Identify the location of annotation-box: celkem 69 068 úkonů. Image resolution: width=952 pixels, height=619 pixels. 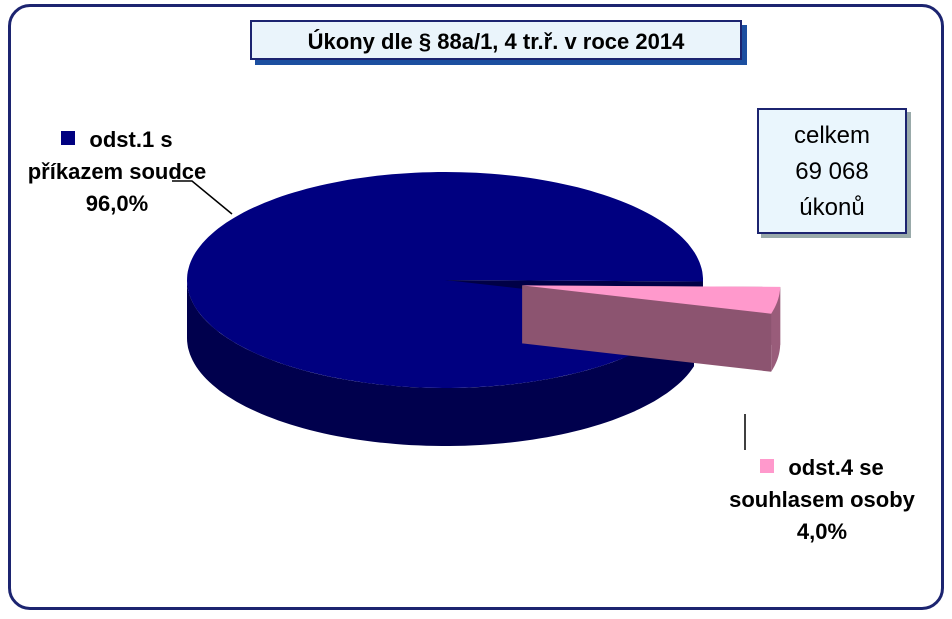
(832, 171).